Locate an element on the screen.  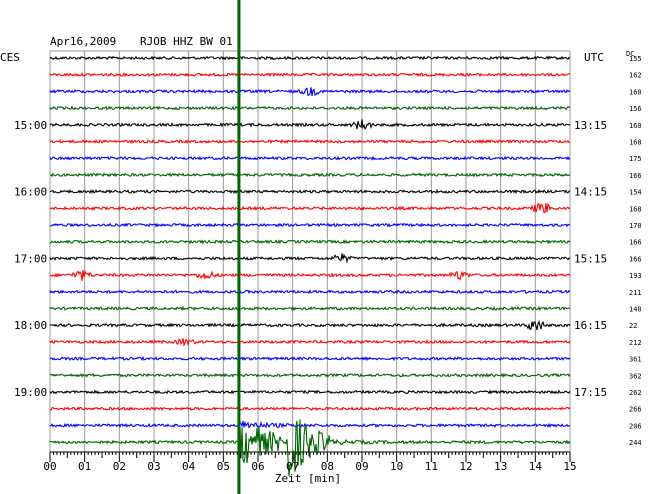
x-axis-title: Zeit [min] is located at coordinates (308, 478).